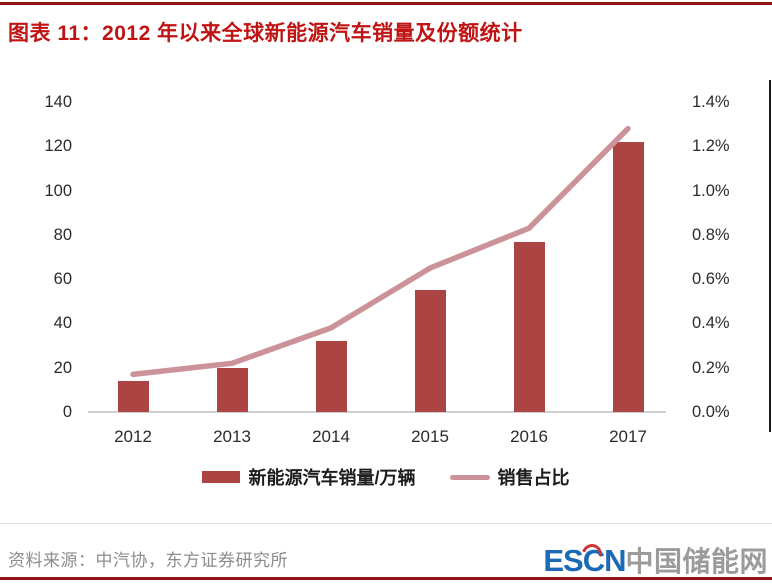 This screenshot has width=772, height=588. What do you see at coordinates (58, 102) in the screenshot?
I see `left-axis-tick-label: 140` at bounding box center [58, 102].